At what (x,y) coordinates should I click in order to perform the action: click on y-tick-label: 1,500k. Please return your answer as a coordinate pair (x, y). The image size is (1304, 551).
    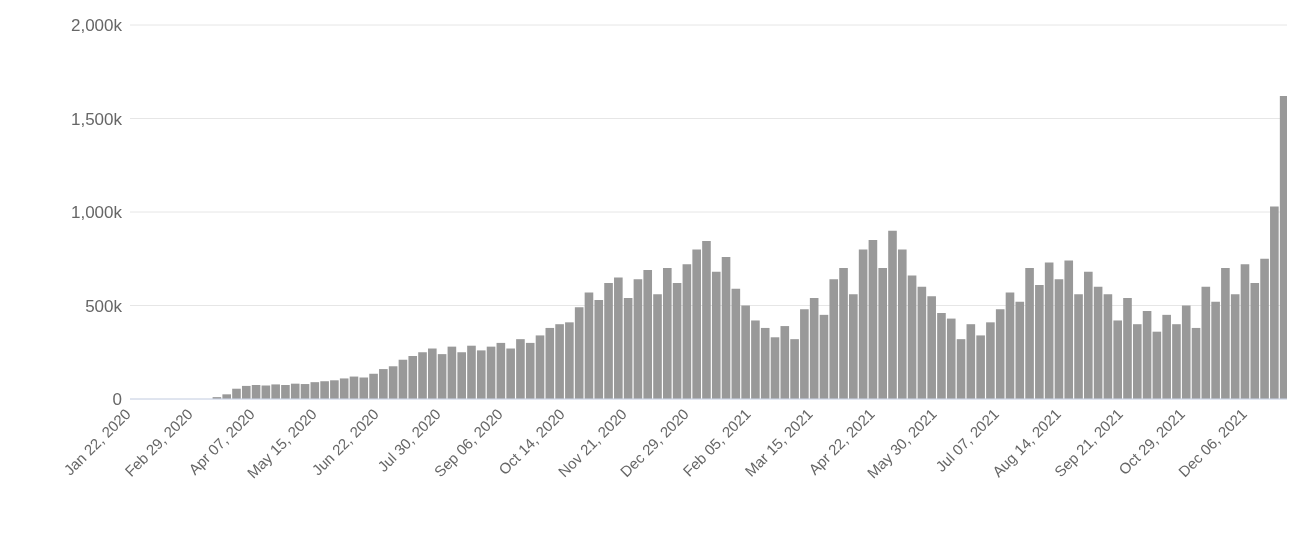
    Looking at the image, I should click on (96, 119).